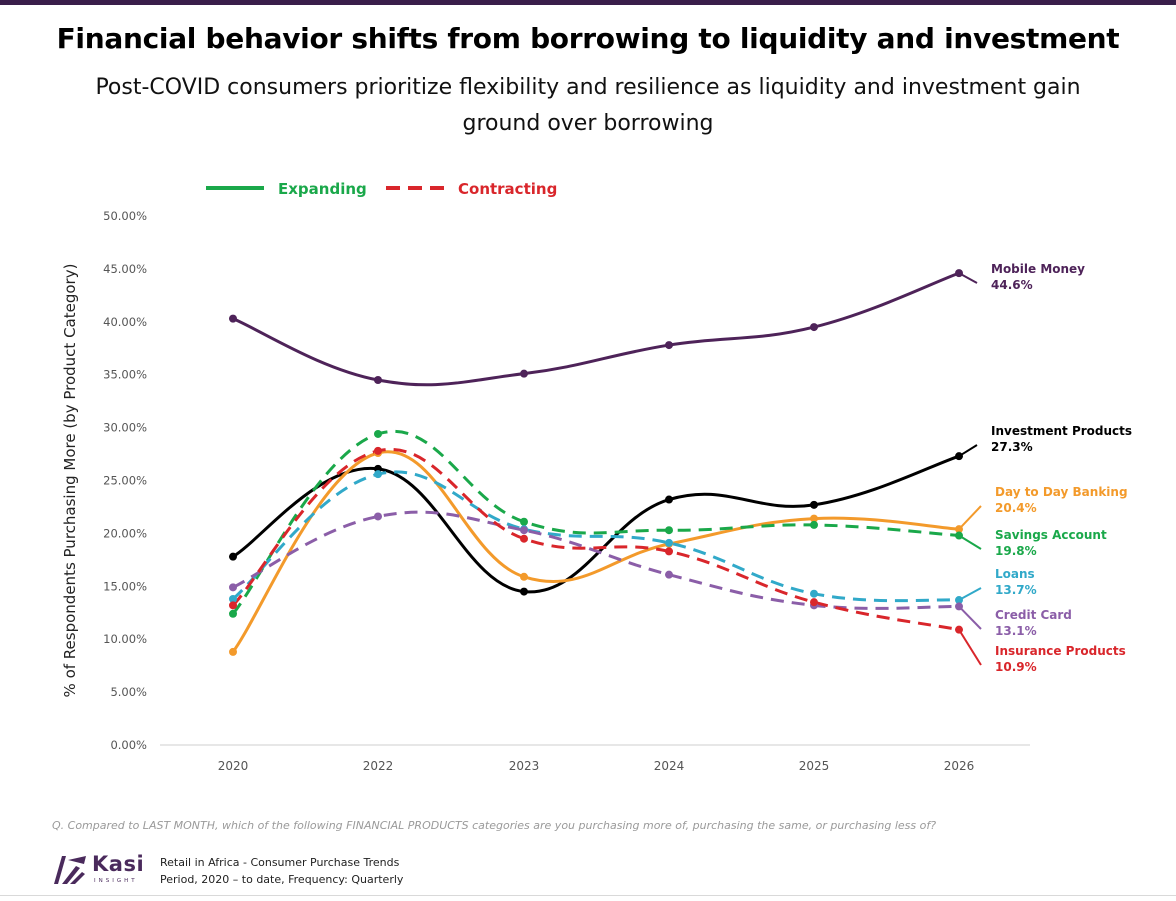 This screenshot has width=1176, height=901. Describe the element at coordinates (524, 766) in the screenshot. I see `x-tick-label: 2023` at that location.